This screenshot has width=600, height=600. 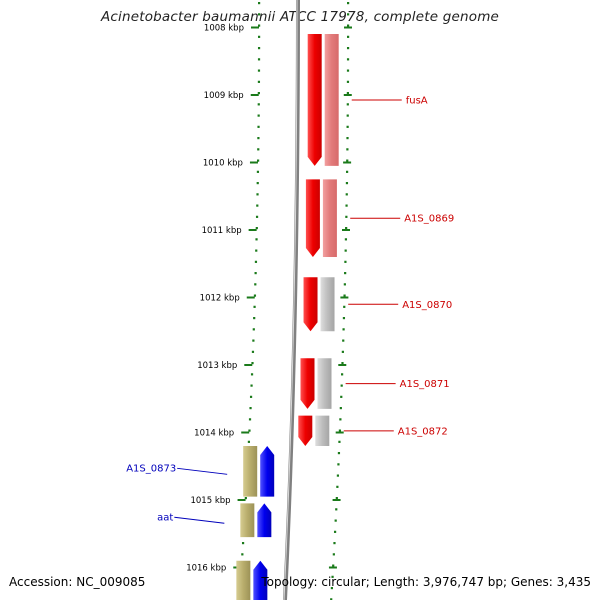 I want to click on genome-backbone, so click(x=291, y=300).